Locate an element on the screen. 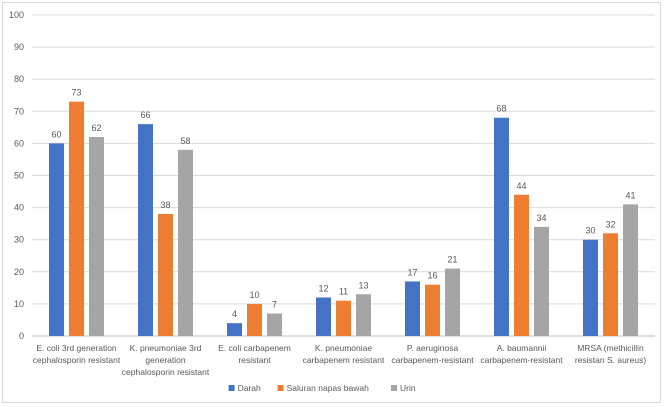 This screenshot has width=665, height=407. y-tick-label: 50 is located at coordinates (19, 176).